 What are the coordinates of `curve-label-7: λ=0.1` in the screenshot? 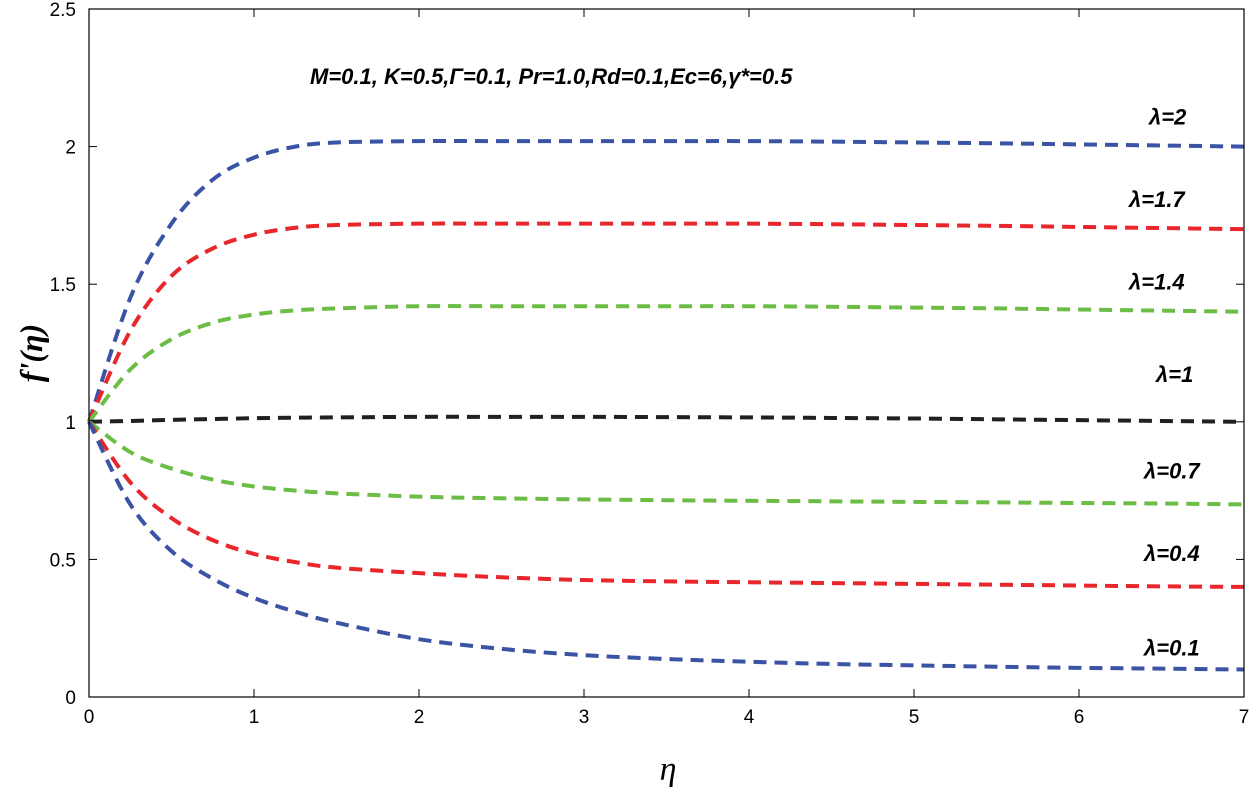 It's located at (1171, 647).